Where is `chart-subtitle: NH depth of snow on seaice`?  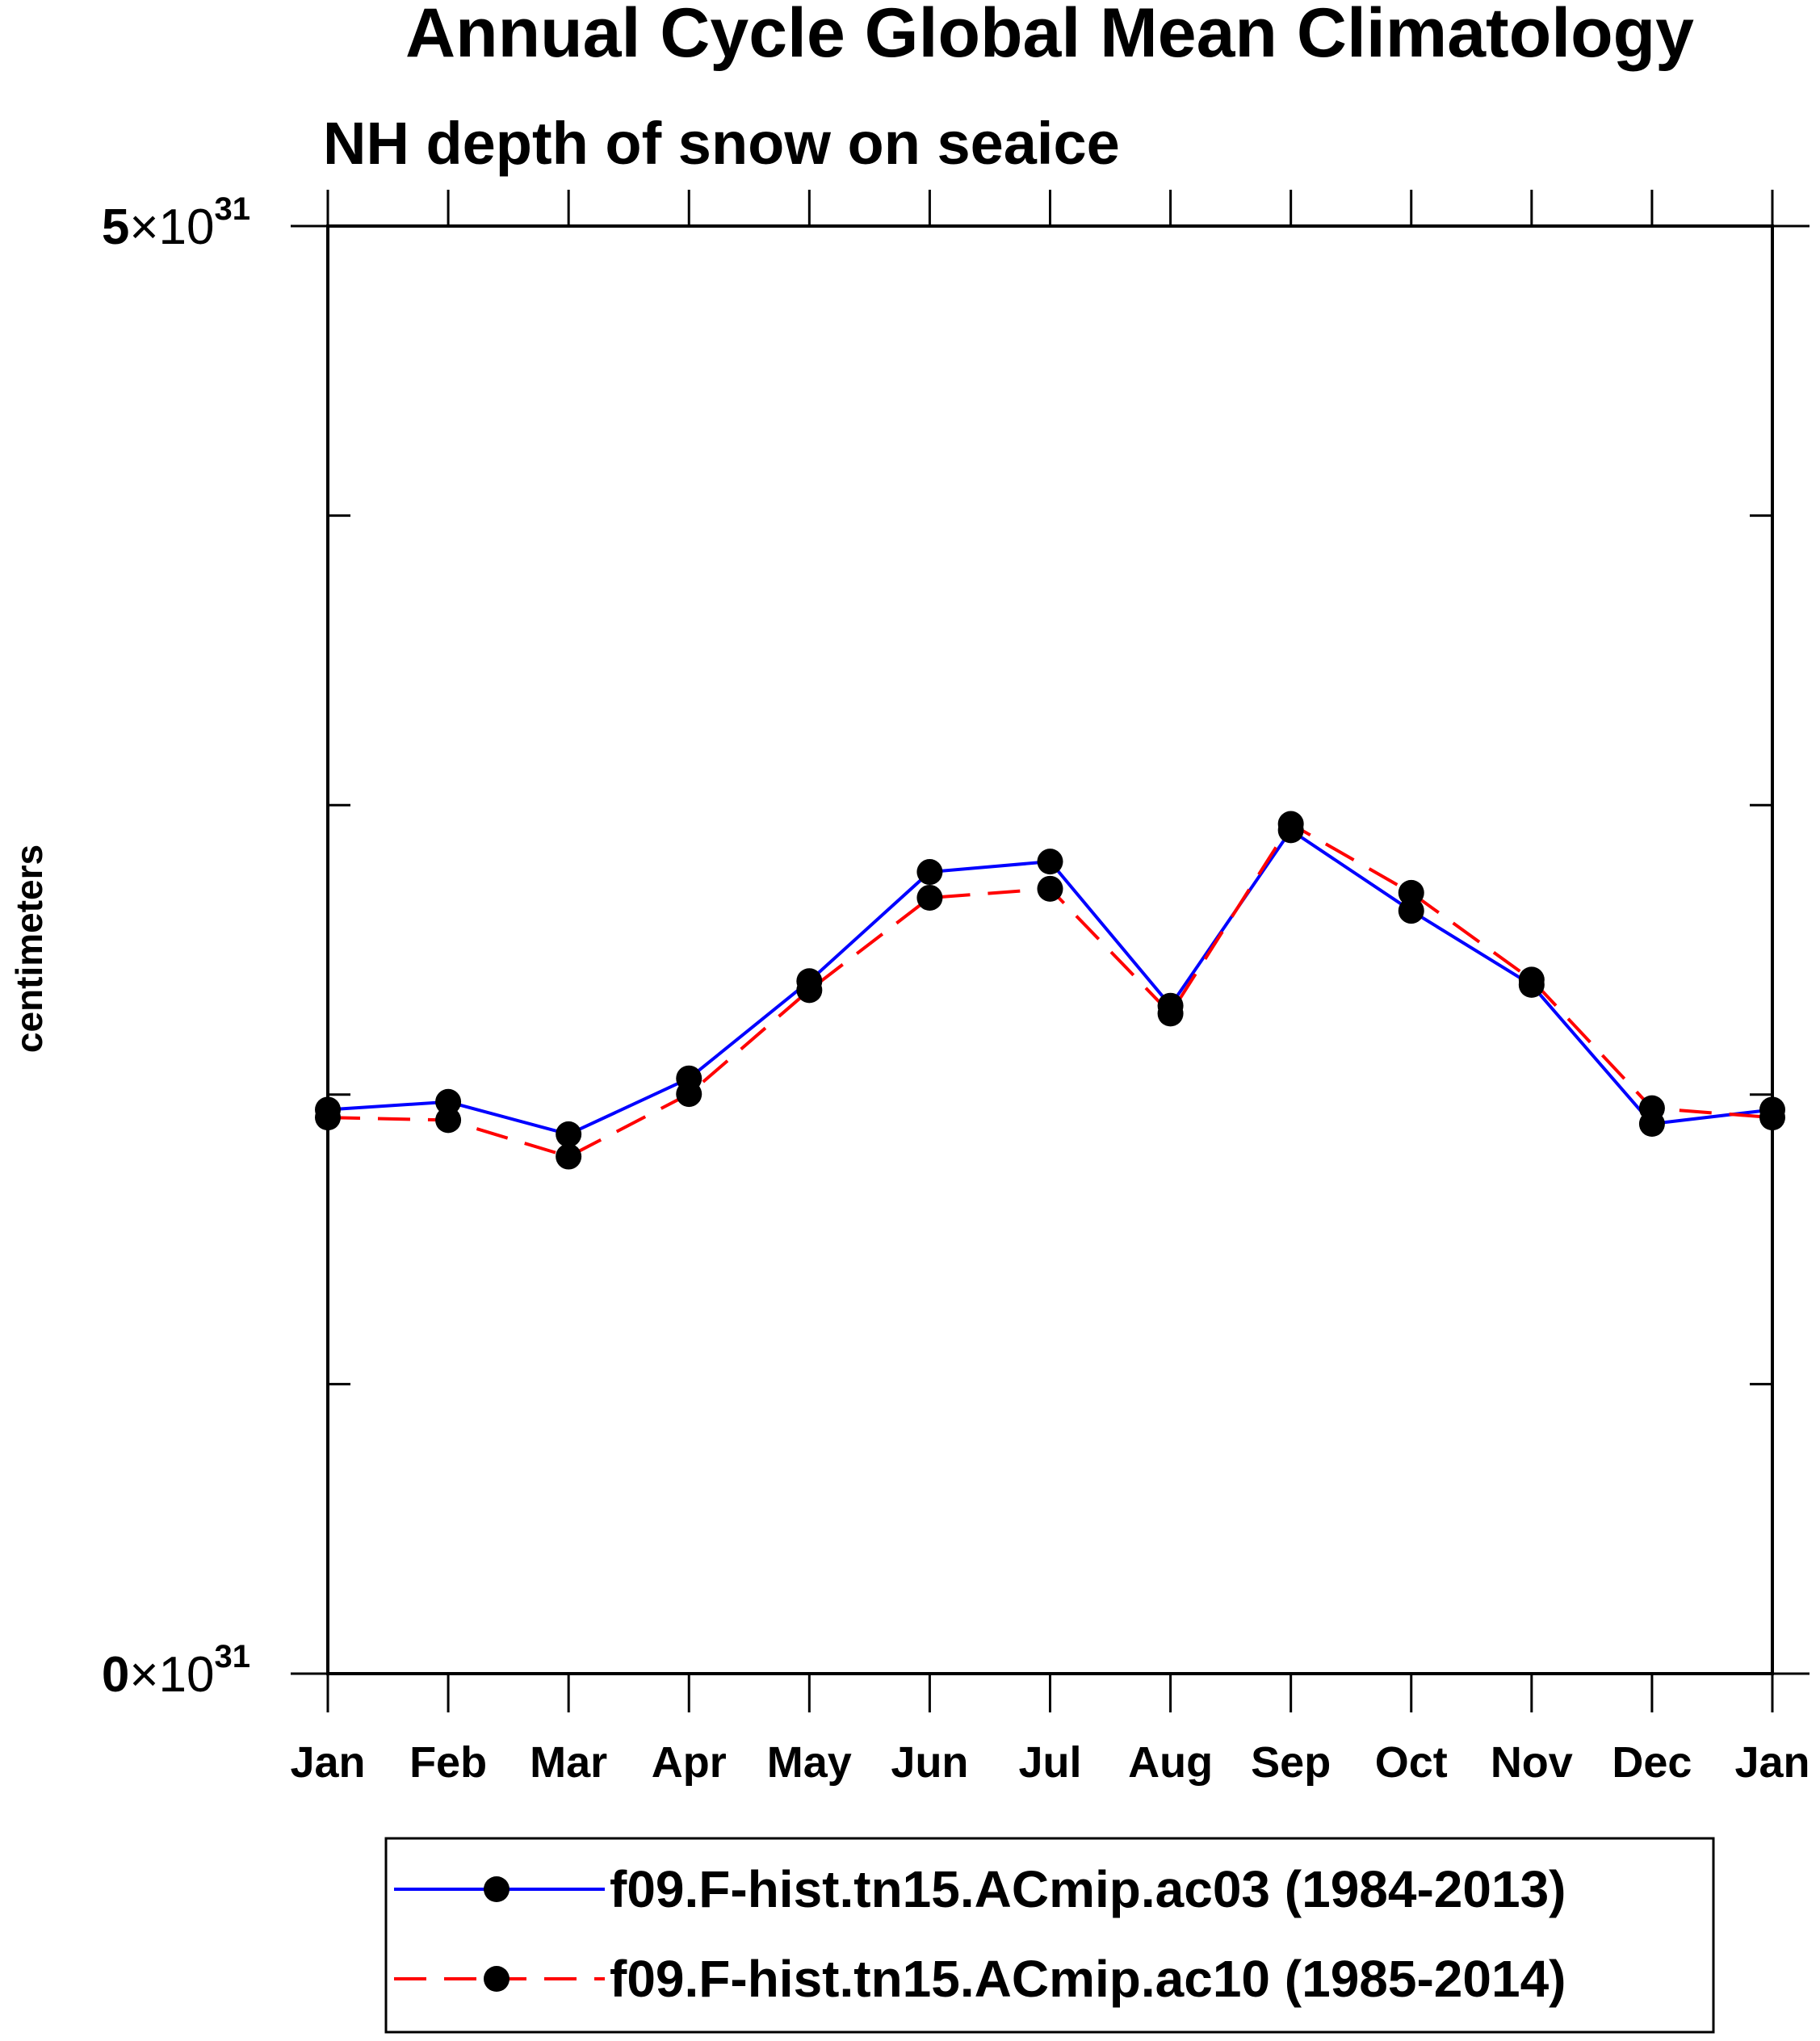
chart-subtitle: NH depth of snow on seaice is located at coordinates (721, 143).